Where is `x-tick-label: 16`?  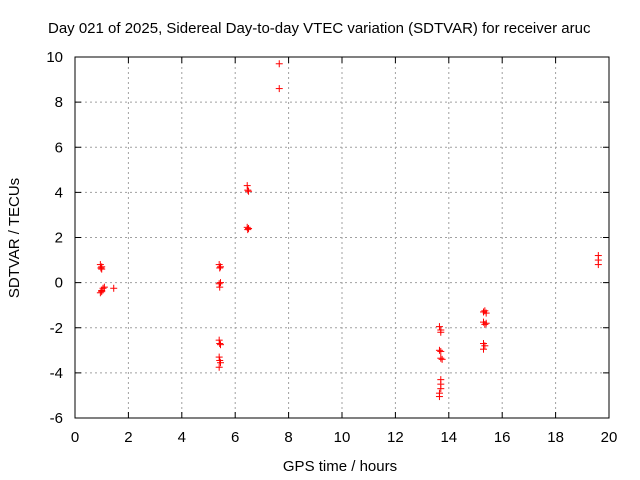
x-tick-label: 16 is located at coordinates (502, 437).